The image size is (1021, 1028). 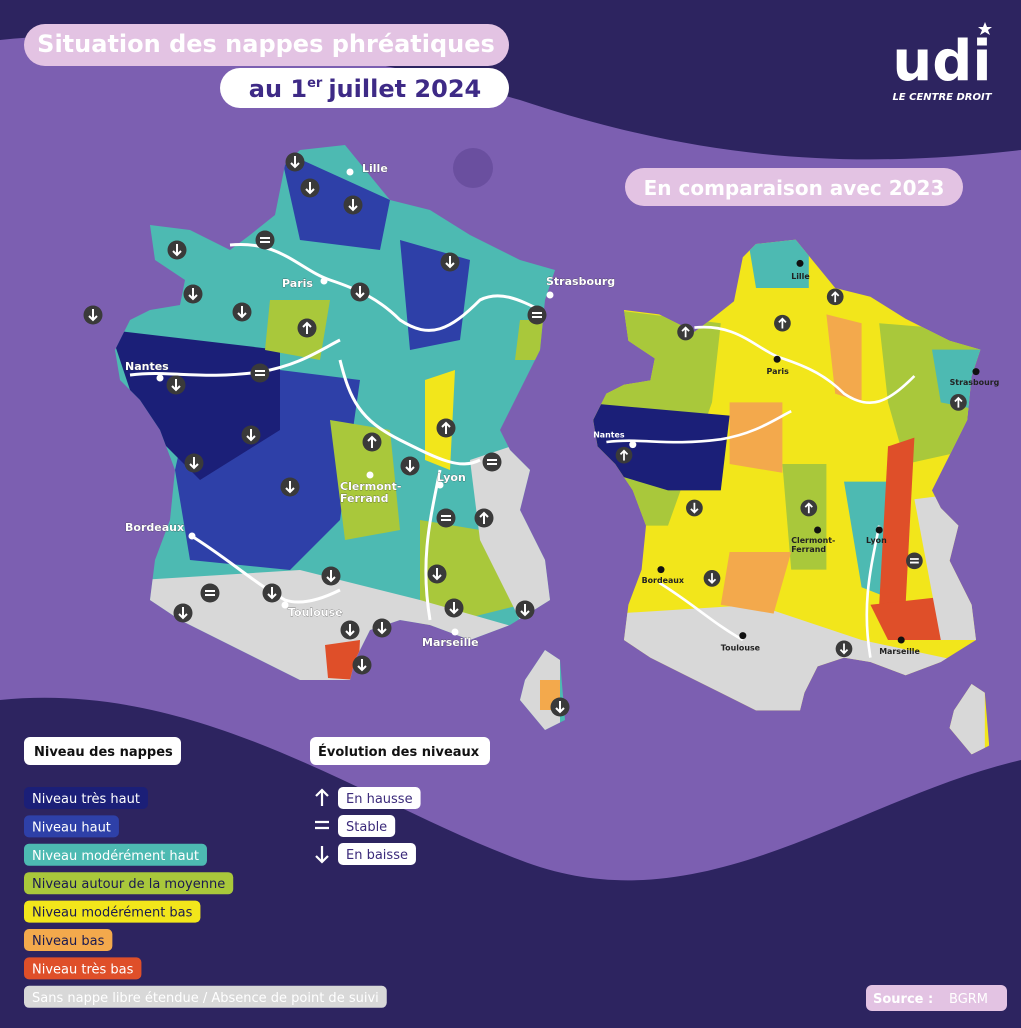 I want to click on source-value: BGRM, so click(x=968, y=999).